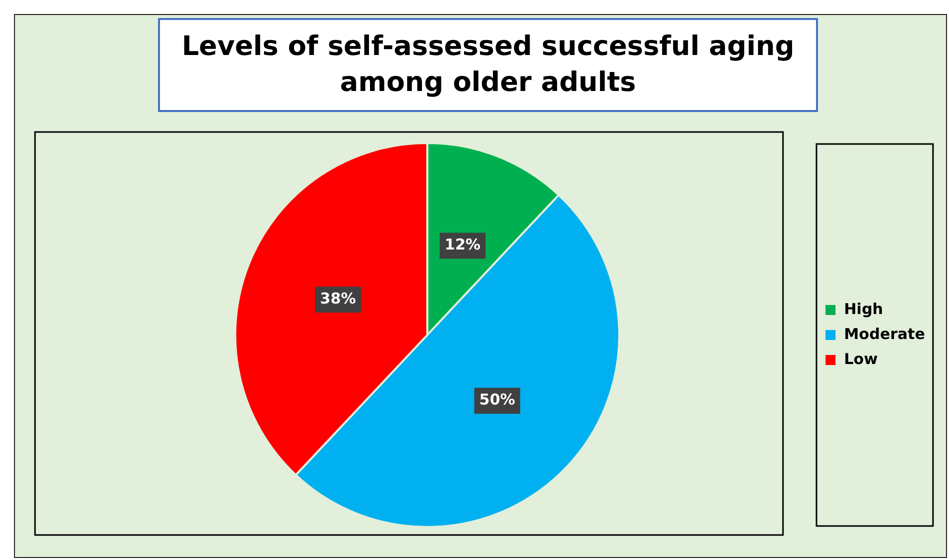 Image resolution: width=949 pixels, height=560 pixels. What do you see at coordinates (864, 309) in the screenshot?
I see `legend-label: High` at bounding box center [864, 309].